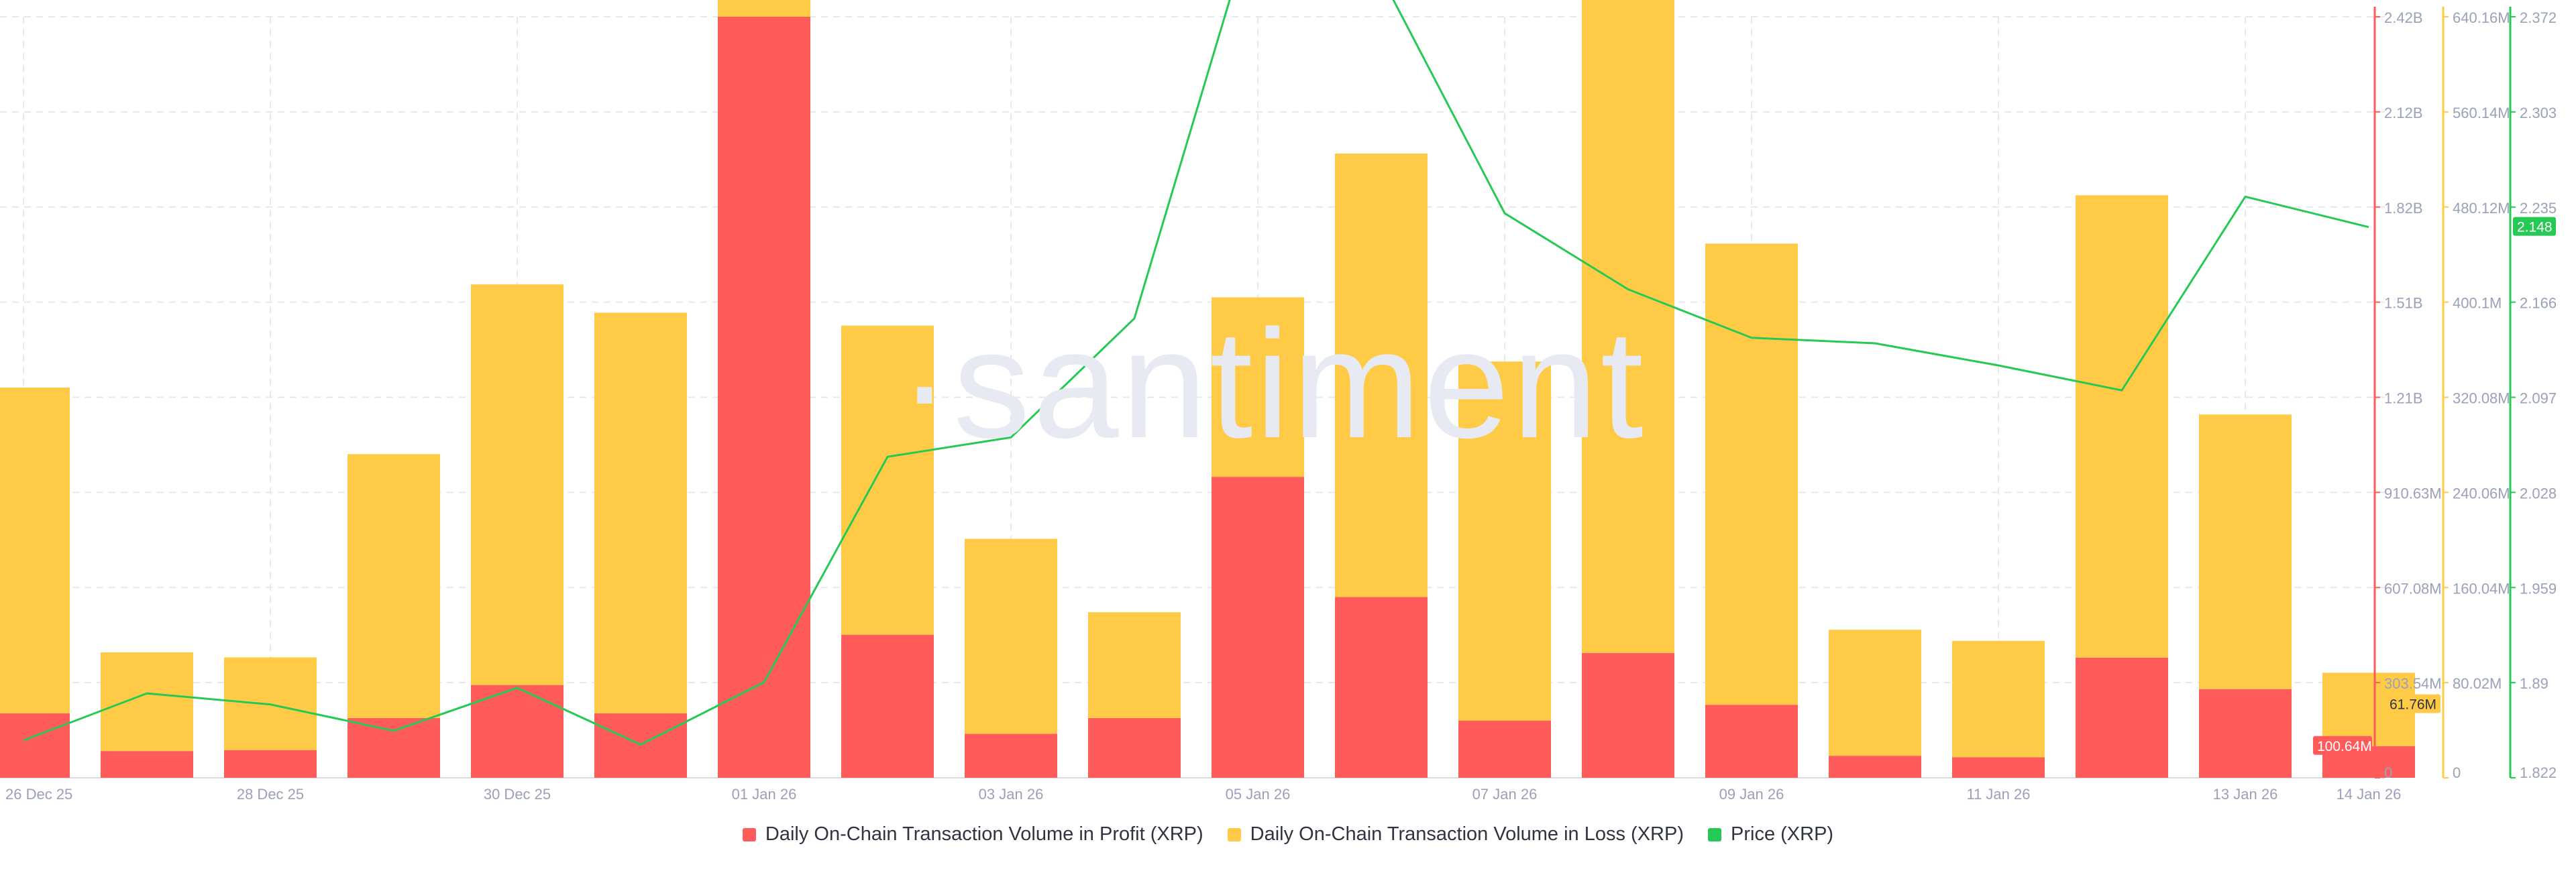 The image size is (2576, 875). What do you see at coordinates (2538, 398) in the screenshot?
I see `y-tick-label-price: 2.097` at bounding box center [2538, 398].